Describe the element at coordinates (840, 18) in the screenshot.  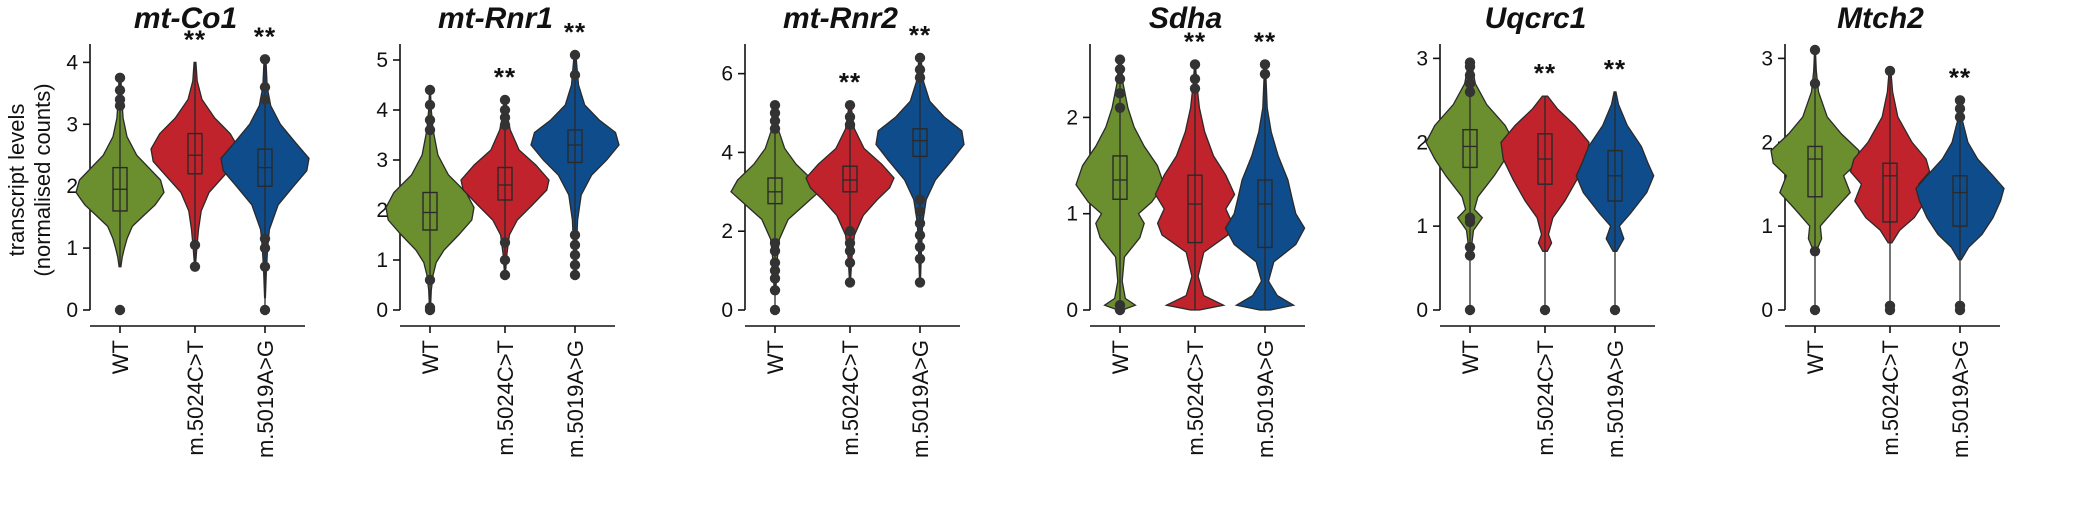
I see `panel-title: mt-Rnr2` at that location.